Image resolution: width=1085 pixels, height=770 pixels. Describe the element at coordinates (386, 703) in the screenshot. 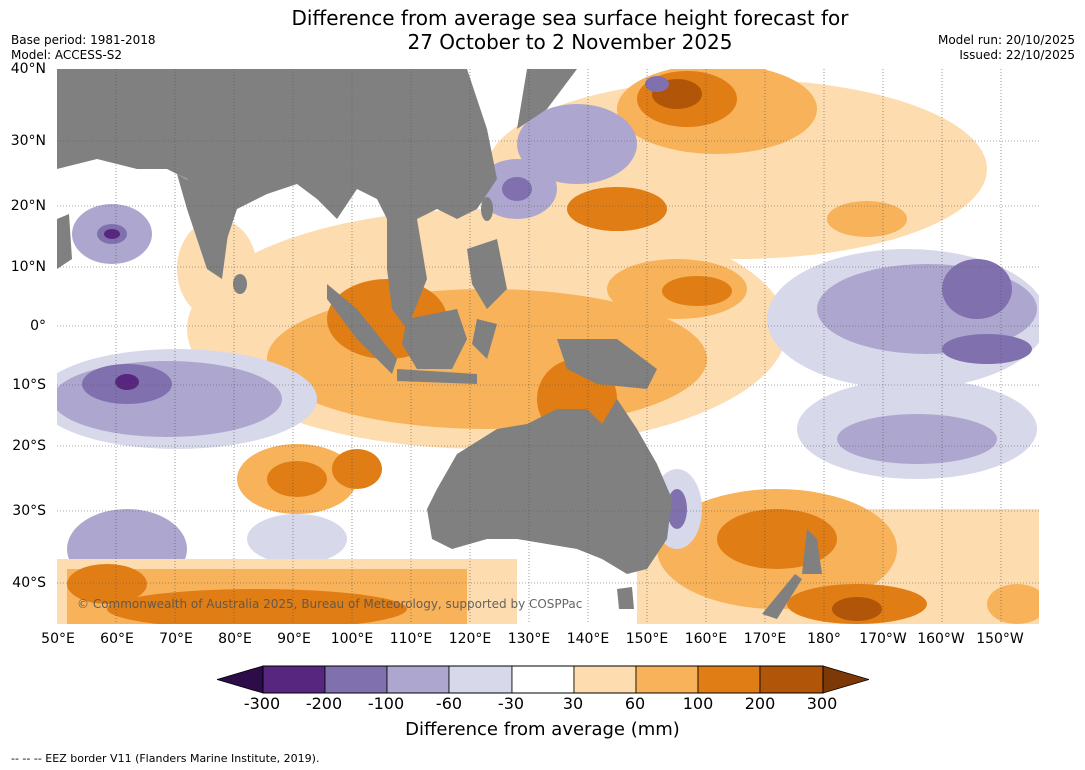

I see `colorbar-tick-2: -100` at that location.